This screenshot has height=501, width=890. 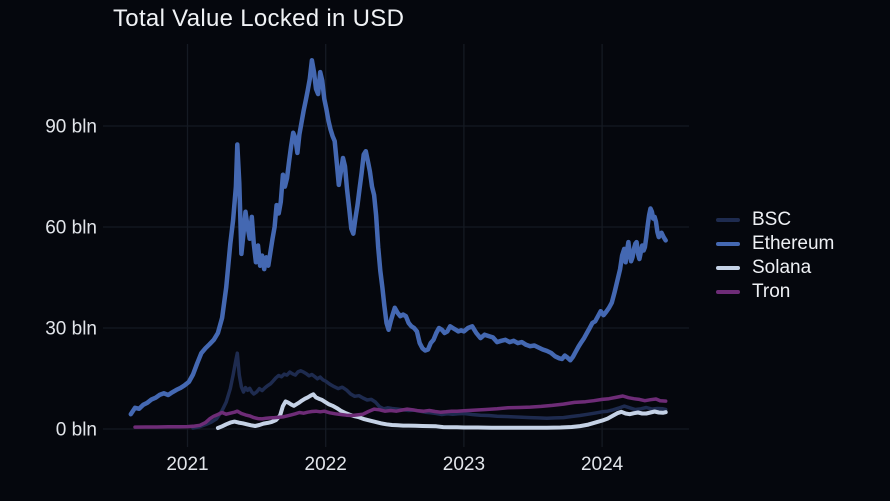 What do you see at coordinates (71, 328) in the screenshot?
I see `y-axis-tick-label: 30 bln` at bounding box center [71, 328].